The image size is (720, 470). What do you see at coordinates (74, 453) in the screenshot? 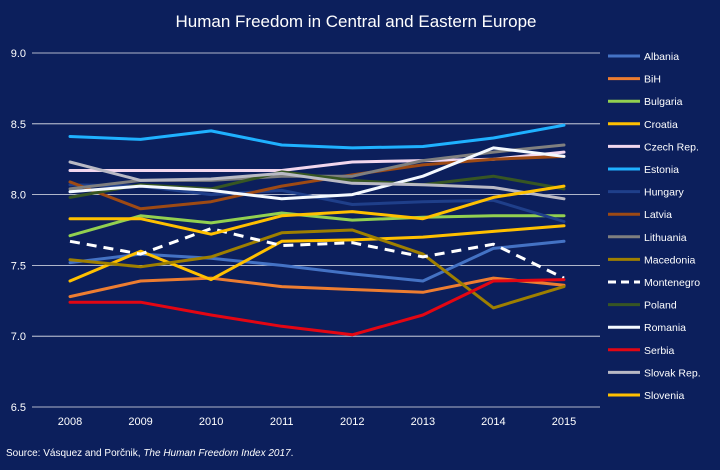
I see `source-prefix: Source: Vásquez and Porčnik,` at bounding box center [74, 453].